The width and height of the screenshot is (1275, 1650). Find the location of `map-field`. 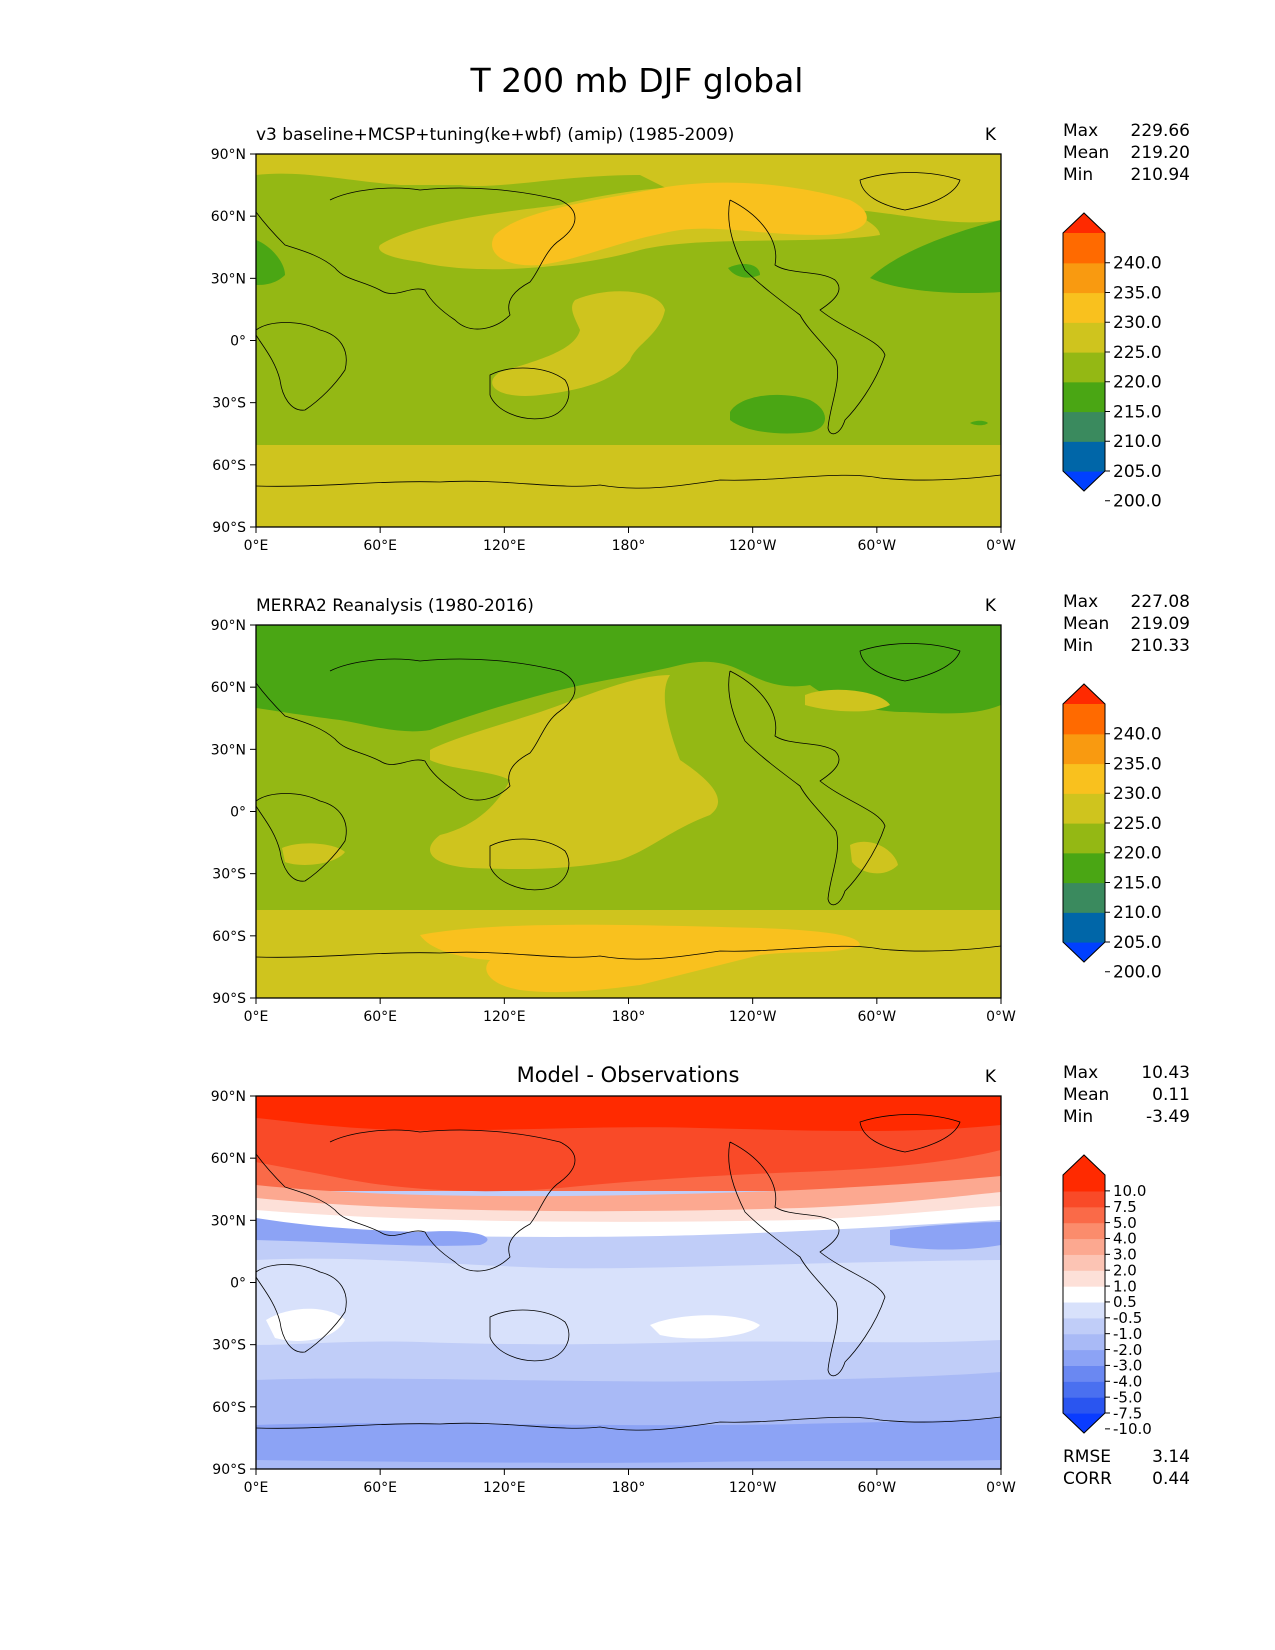

map-field is located at coordinates (628, 1282).